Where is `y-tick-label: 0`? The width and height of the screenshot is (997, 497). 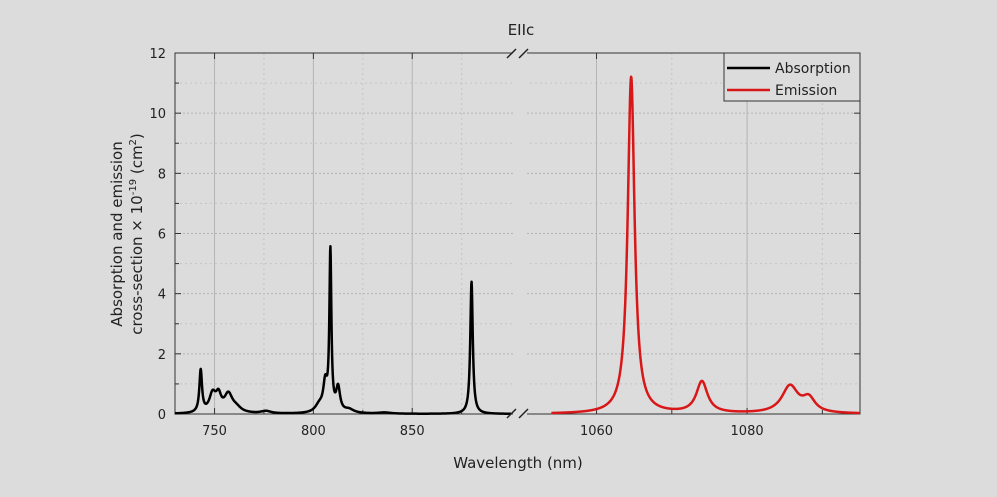 y-tick-label: 0 is located at coordinates (162, 415).